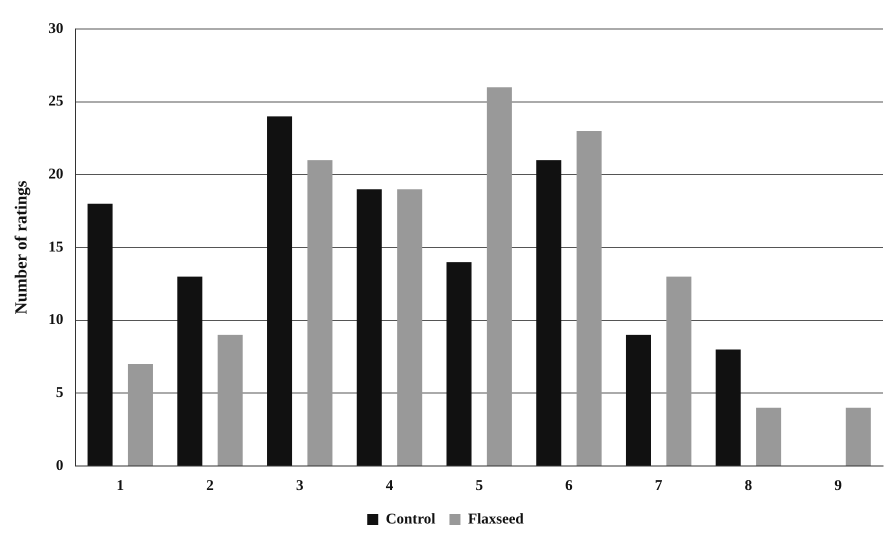 The height and width of the screenshot is (545, 895). I want to click on y-tick-label: 30, so click(56, 28).